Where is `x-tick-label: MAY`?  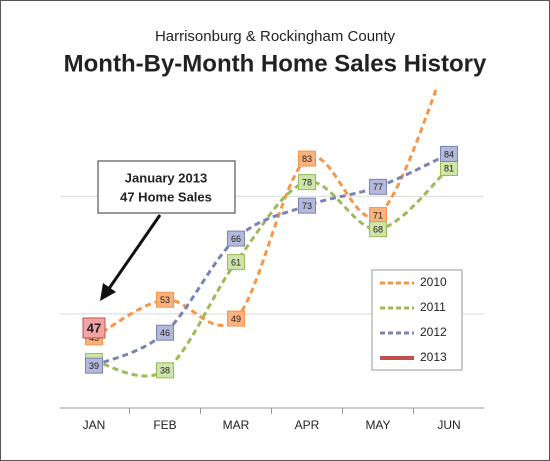 x-tick-label: MAY is located at coordinates (377, 425).